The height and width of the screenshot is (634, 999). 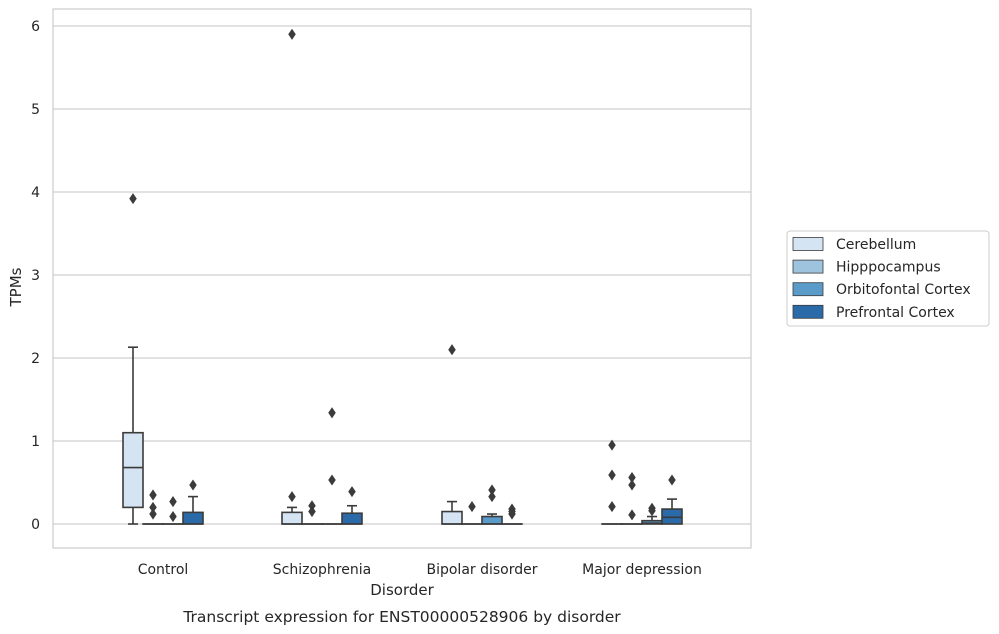 I want to click on x-axis-label: Disorder, so click(x=402, y=590).